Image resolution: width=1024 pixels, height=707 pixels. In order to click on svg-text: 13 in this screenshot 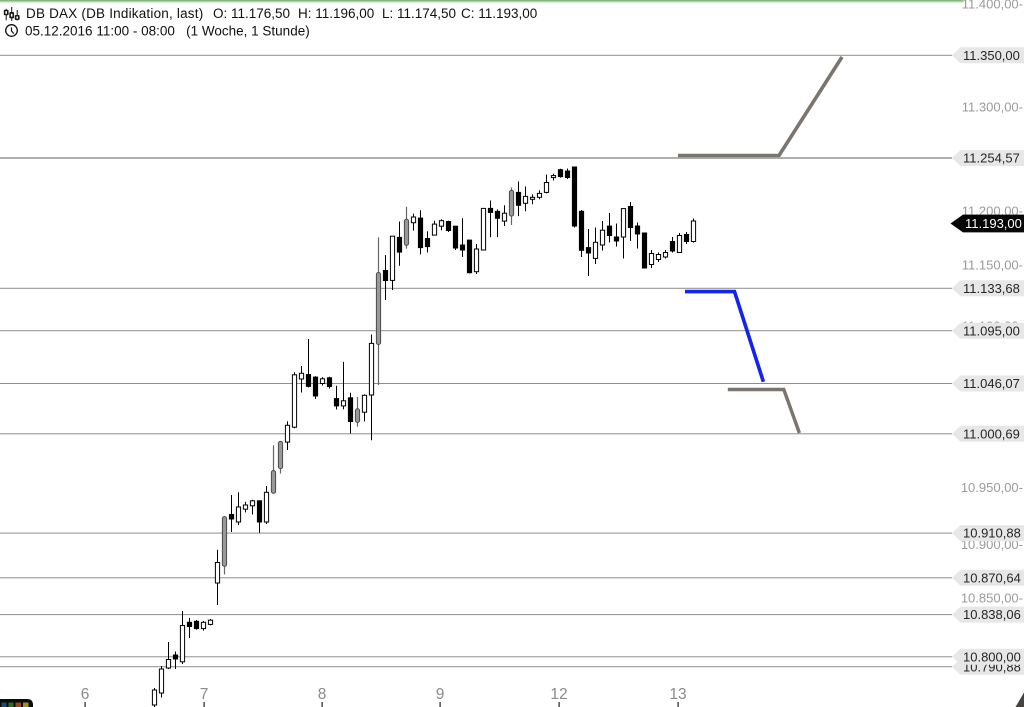, I will do `click(677, 694)`.